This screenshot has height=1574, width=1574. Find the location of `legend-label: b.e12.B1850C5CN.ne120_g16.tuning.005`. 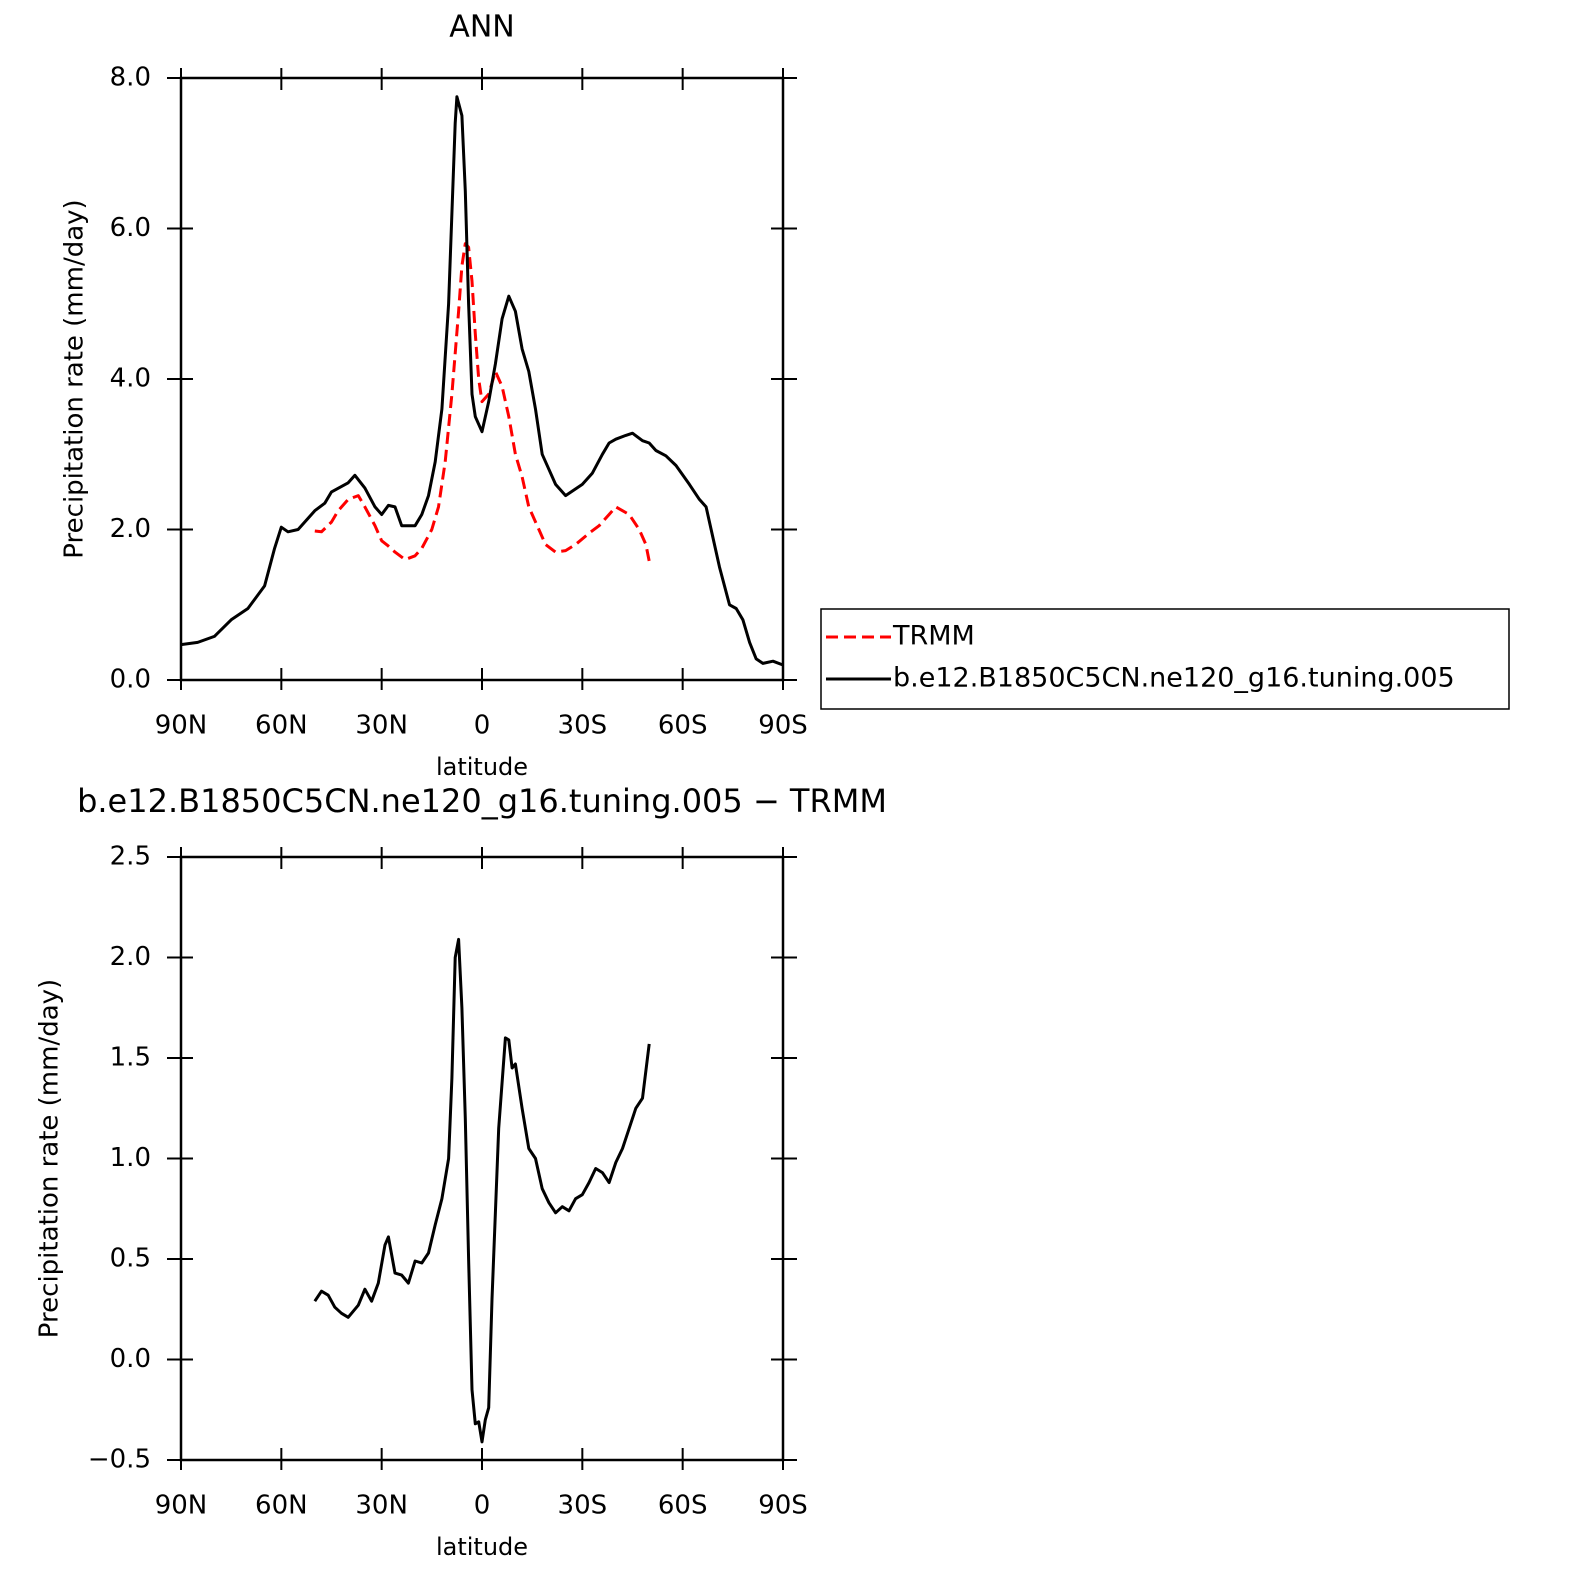

legend-label: b.e12.B1850C5CN.ne120_g16.tuning.005 is located at coordinates (1174, 678).